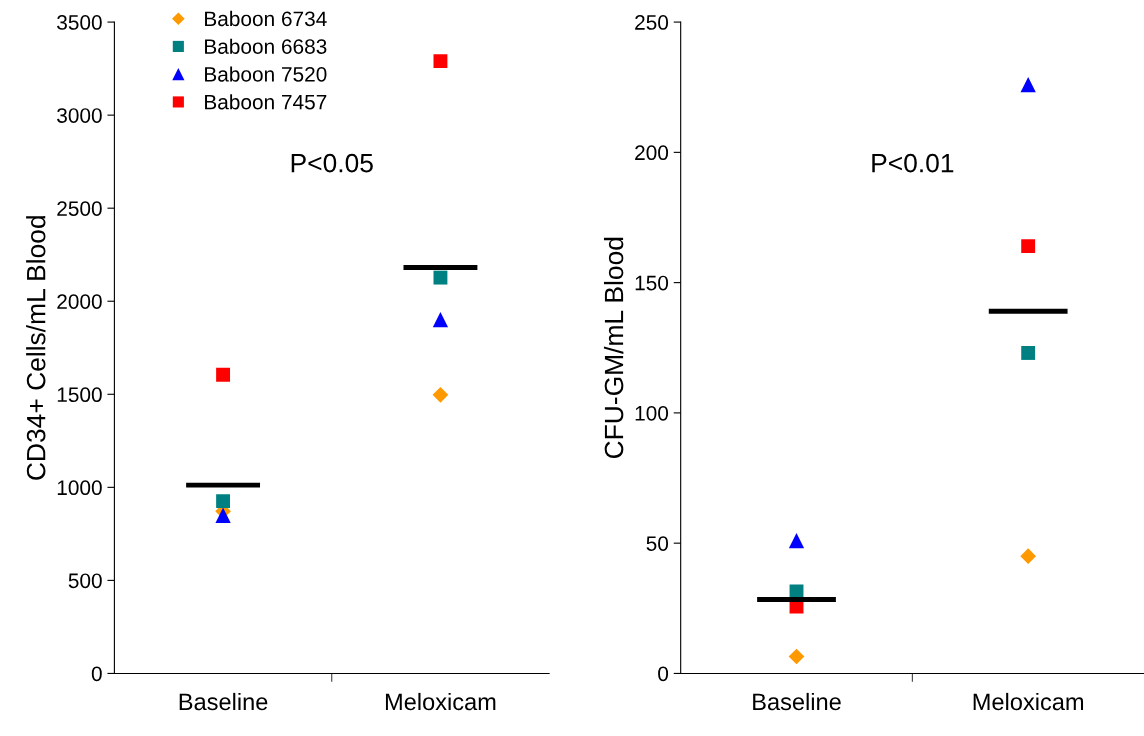 This screenshot has width=1144, height=736. What do you see at coordinates (79, 115) in the screenshot?
I see `y-tick-label: 3000` at bounding box center [79, 115].